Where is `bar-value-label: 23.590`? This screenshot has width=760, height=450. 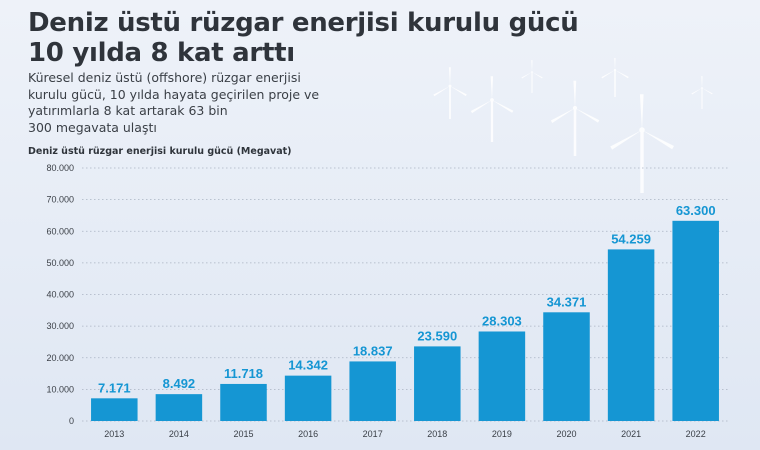
bar-value-label: 23.590 is located at coordinates (437, 335).